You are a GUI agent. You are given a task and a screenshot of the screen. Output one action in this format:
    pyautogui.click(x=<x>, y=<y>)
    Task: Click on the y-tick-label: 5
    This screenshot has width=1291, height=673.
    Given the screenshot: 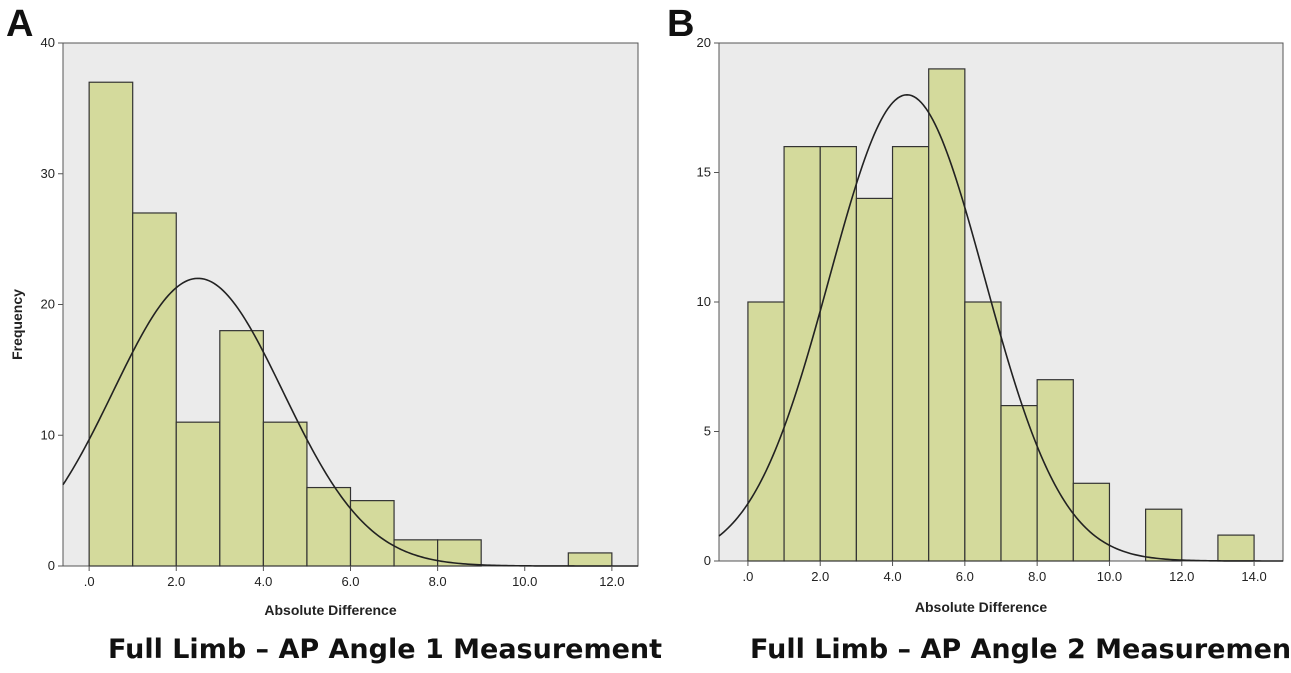 What is the action you would take?
    pyautogui.click(x=707, y=431)
    